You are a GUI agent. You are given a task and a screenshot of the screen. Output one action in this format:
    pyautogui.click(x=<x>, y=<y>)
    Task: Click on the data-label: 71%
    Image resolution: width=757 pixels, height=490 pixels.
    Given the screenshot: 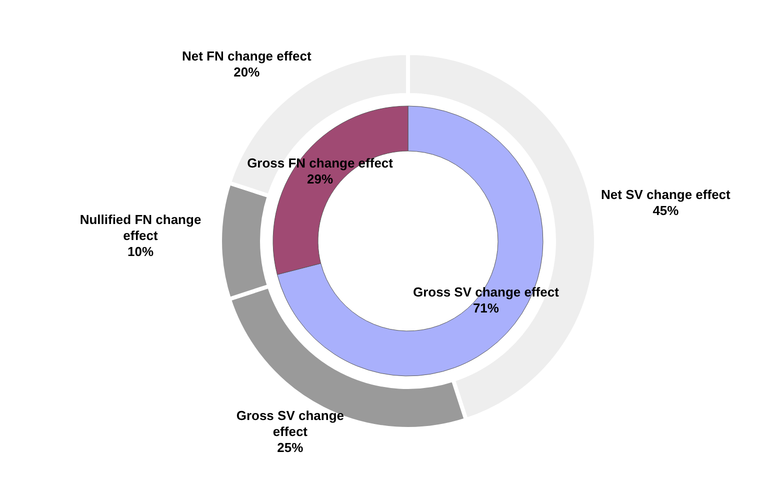 What is the action you would take?
    pyautogui.click(x=486, y=308)
    